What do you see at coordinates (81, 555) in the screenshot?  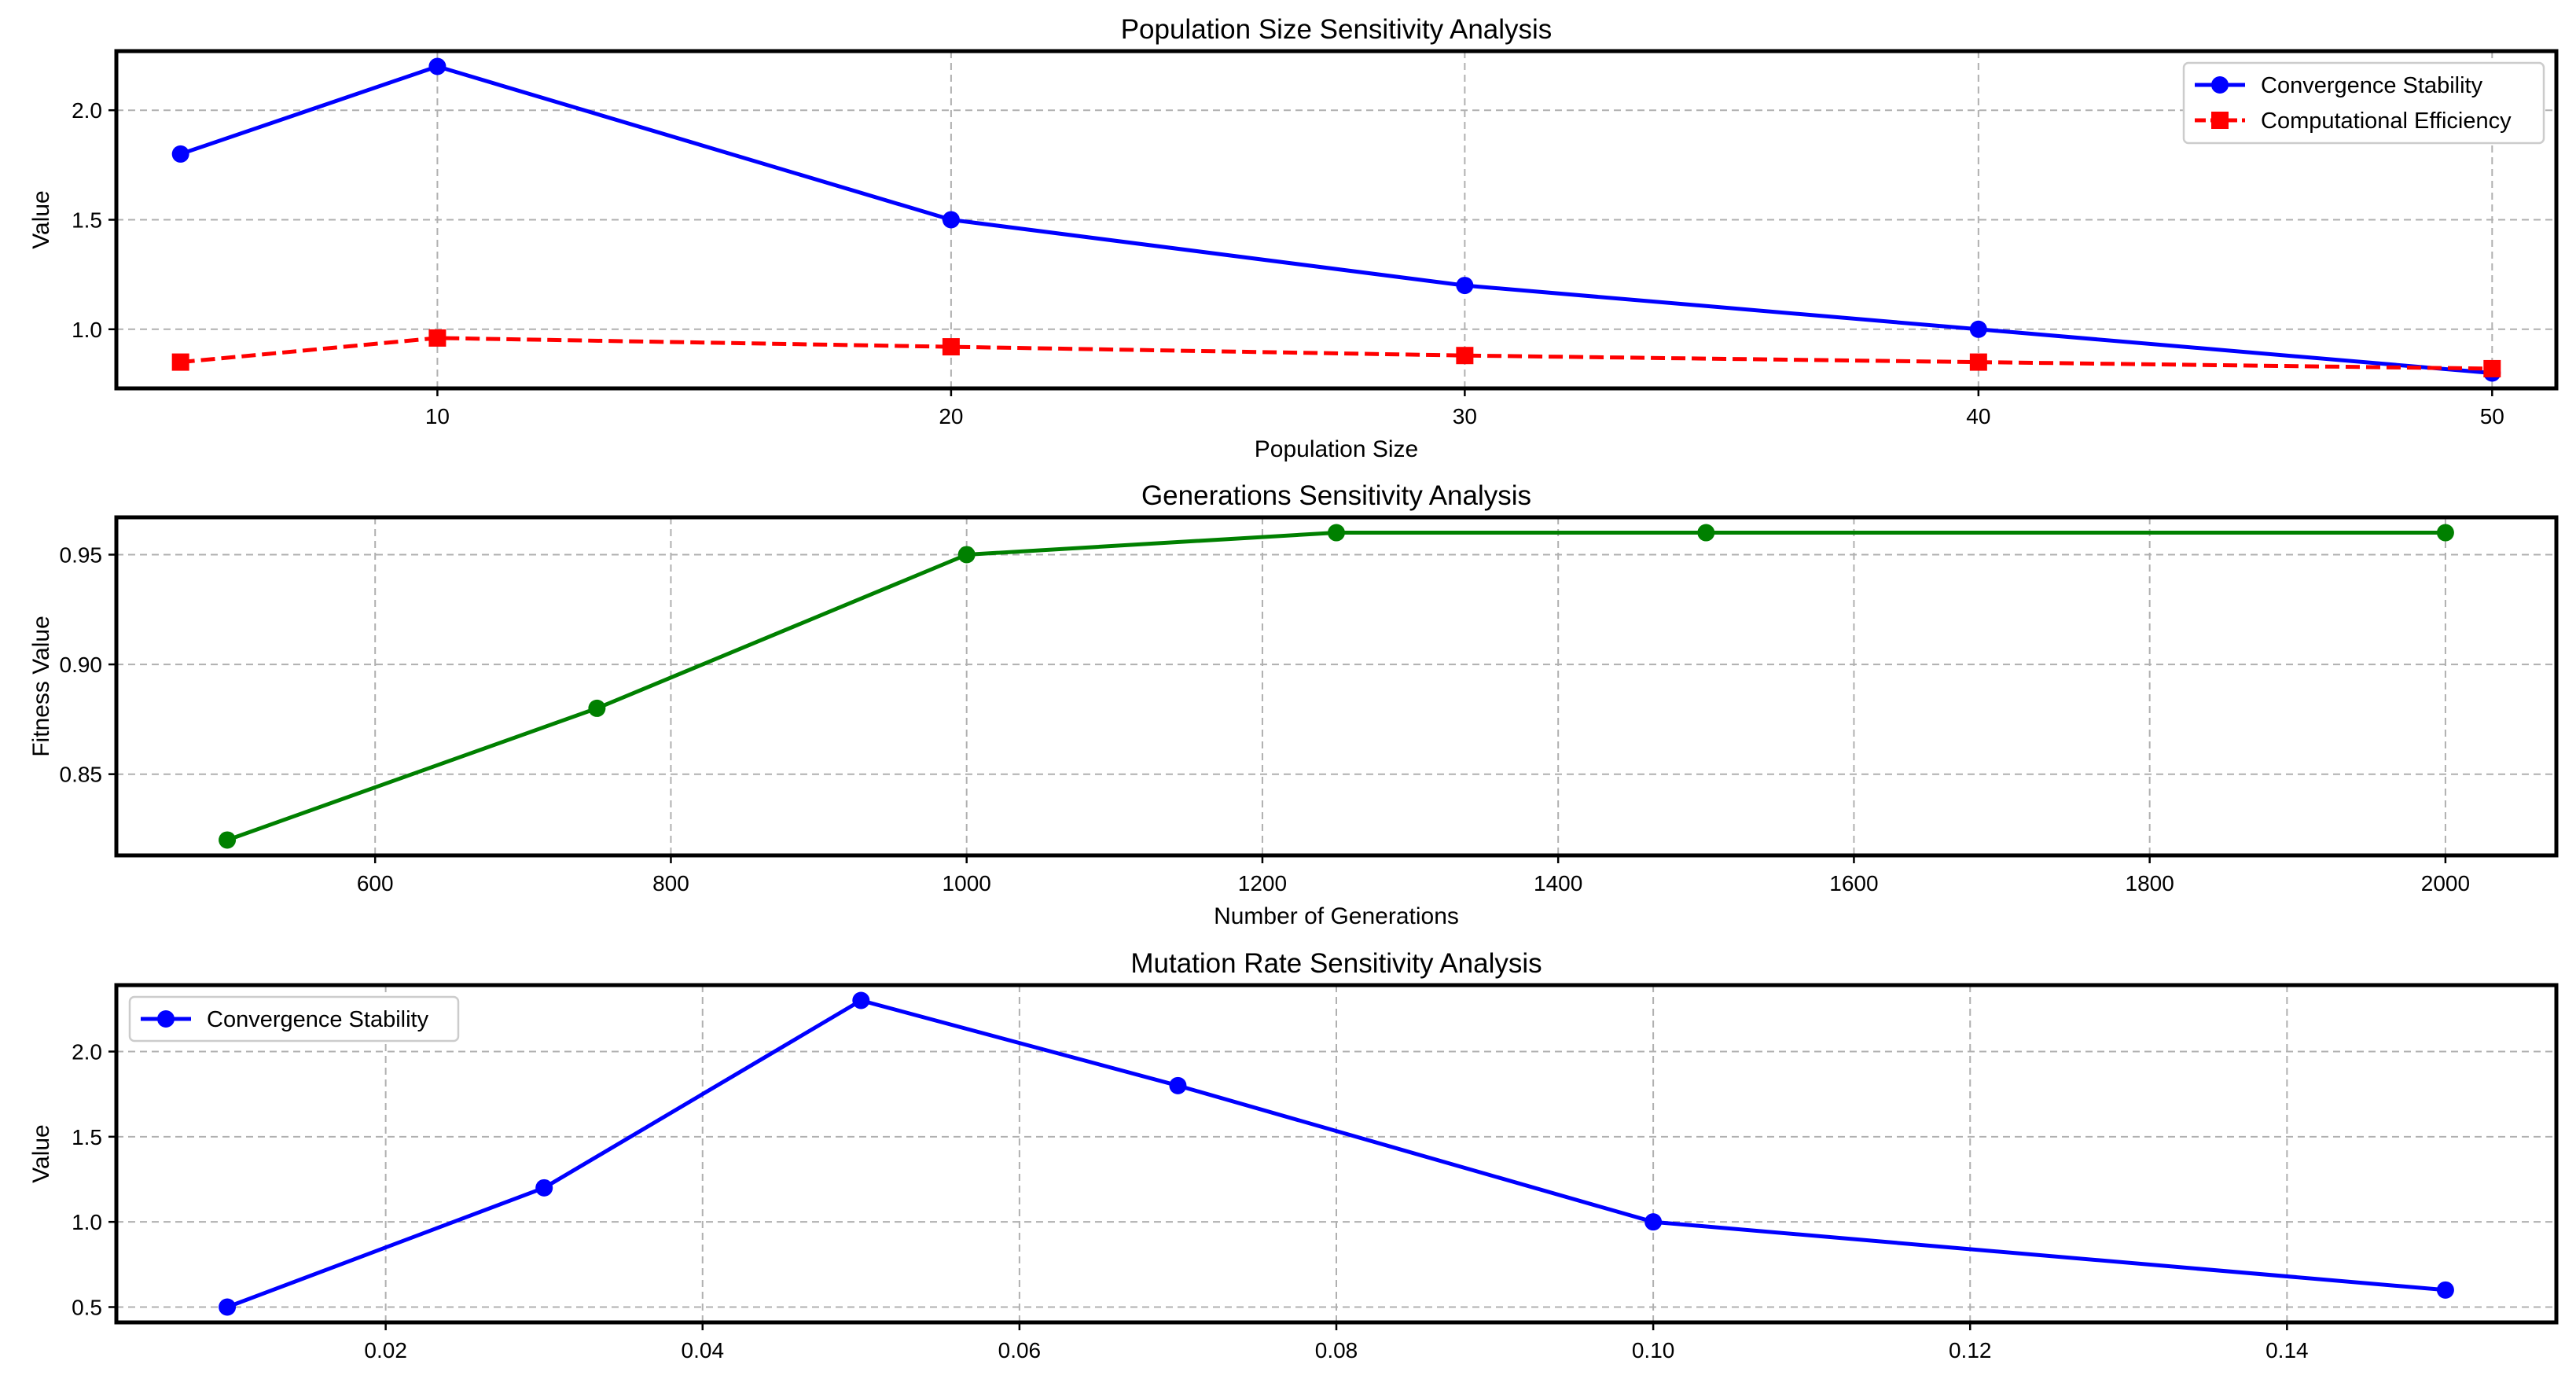 I see `y-tick-label: 0.95` at bounding box center [81, 555].